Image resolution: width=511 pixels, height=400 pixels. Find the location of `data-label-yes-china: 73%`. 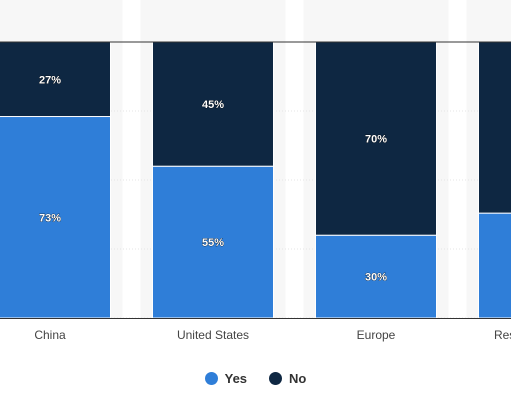

data-label-yes-china: 73% is located at coordinates (50, 218).